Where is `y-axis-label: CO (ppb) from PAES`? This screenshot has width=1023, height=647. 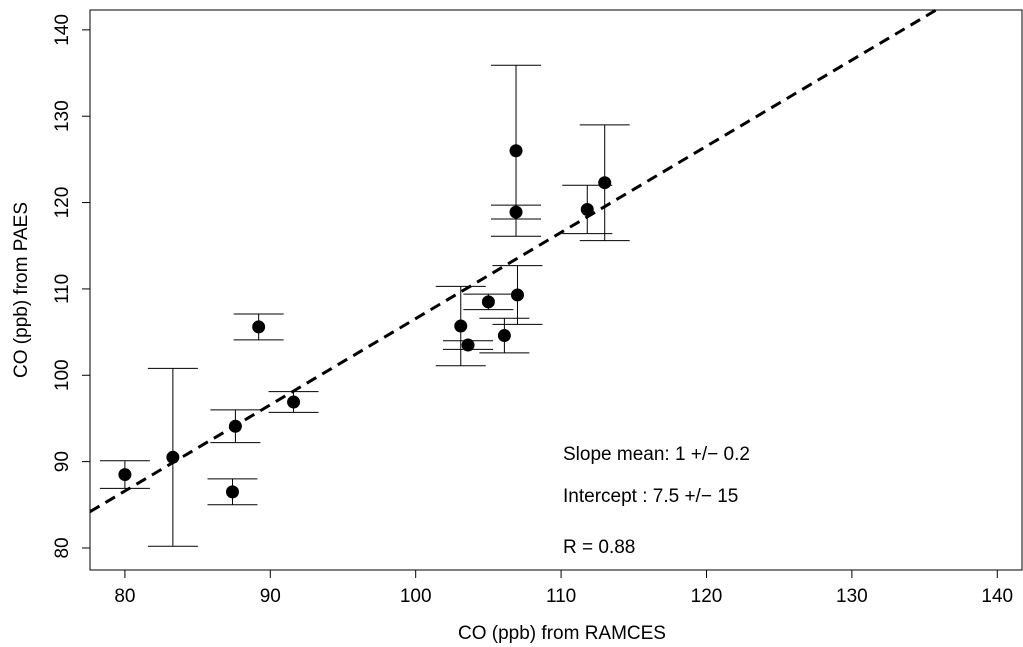
y-axis-label: CO (ppb) from PAES is located at coordinates (21, 290).